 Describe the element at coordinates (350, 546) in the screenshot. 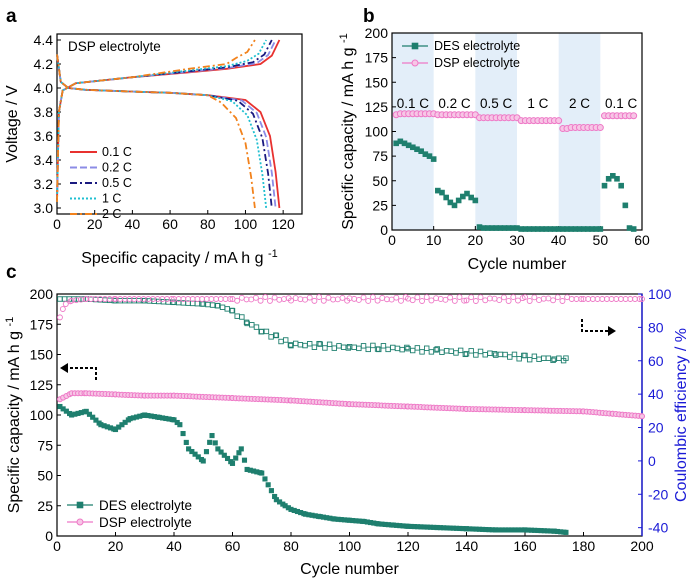

I see `c-x-tick-label: 100` at that location.